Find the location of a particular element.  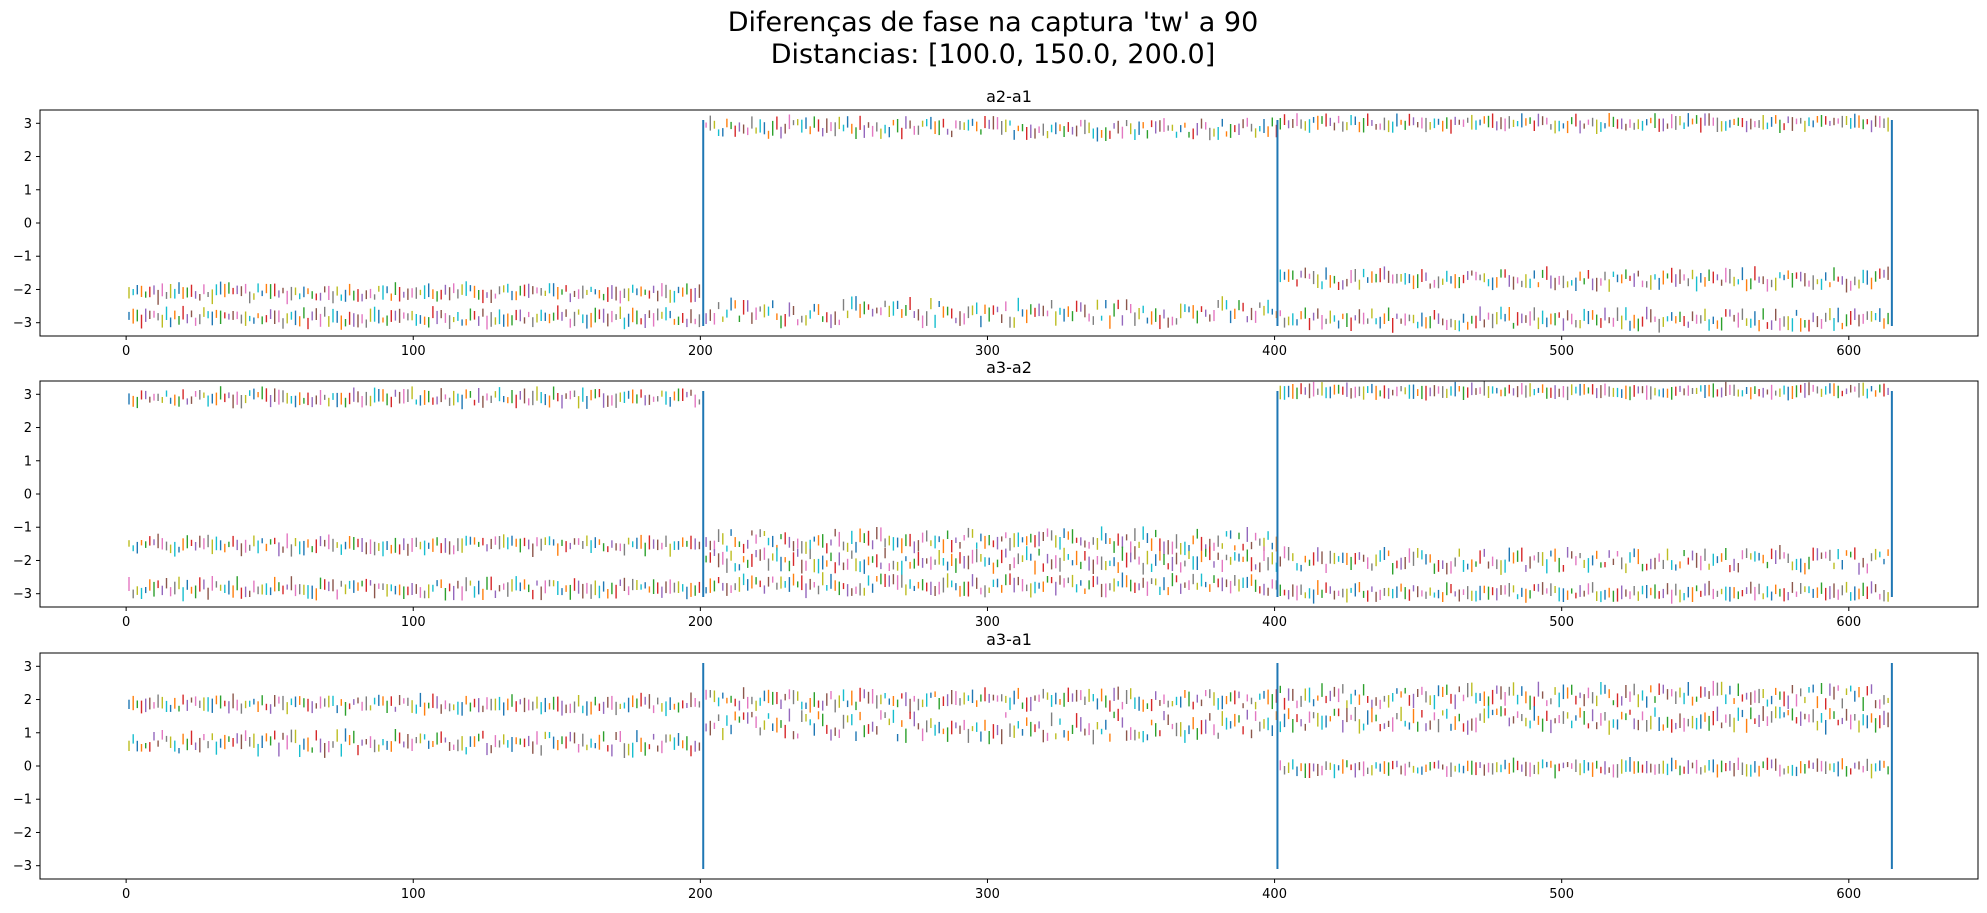

figure-title-line-2: Distancias: [100.0, 150.0, 200.0] is located at coordinates (993, 54).